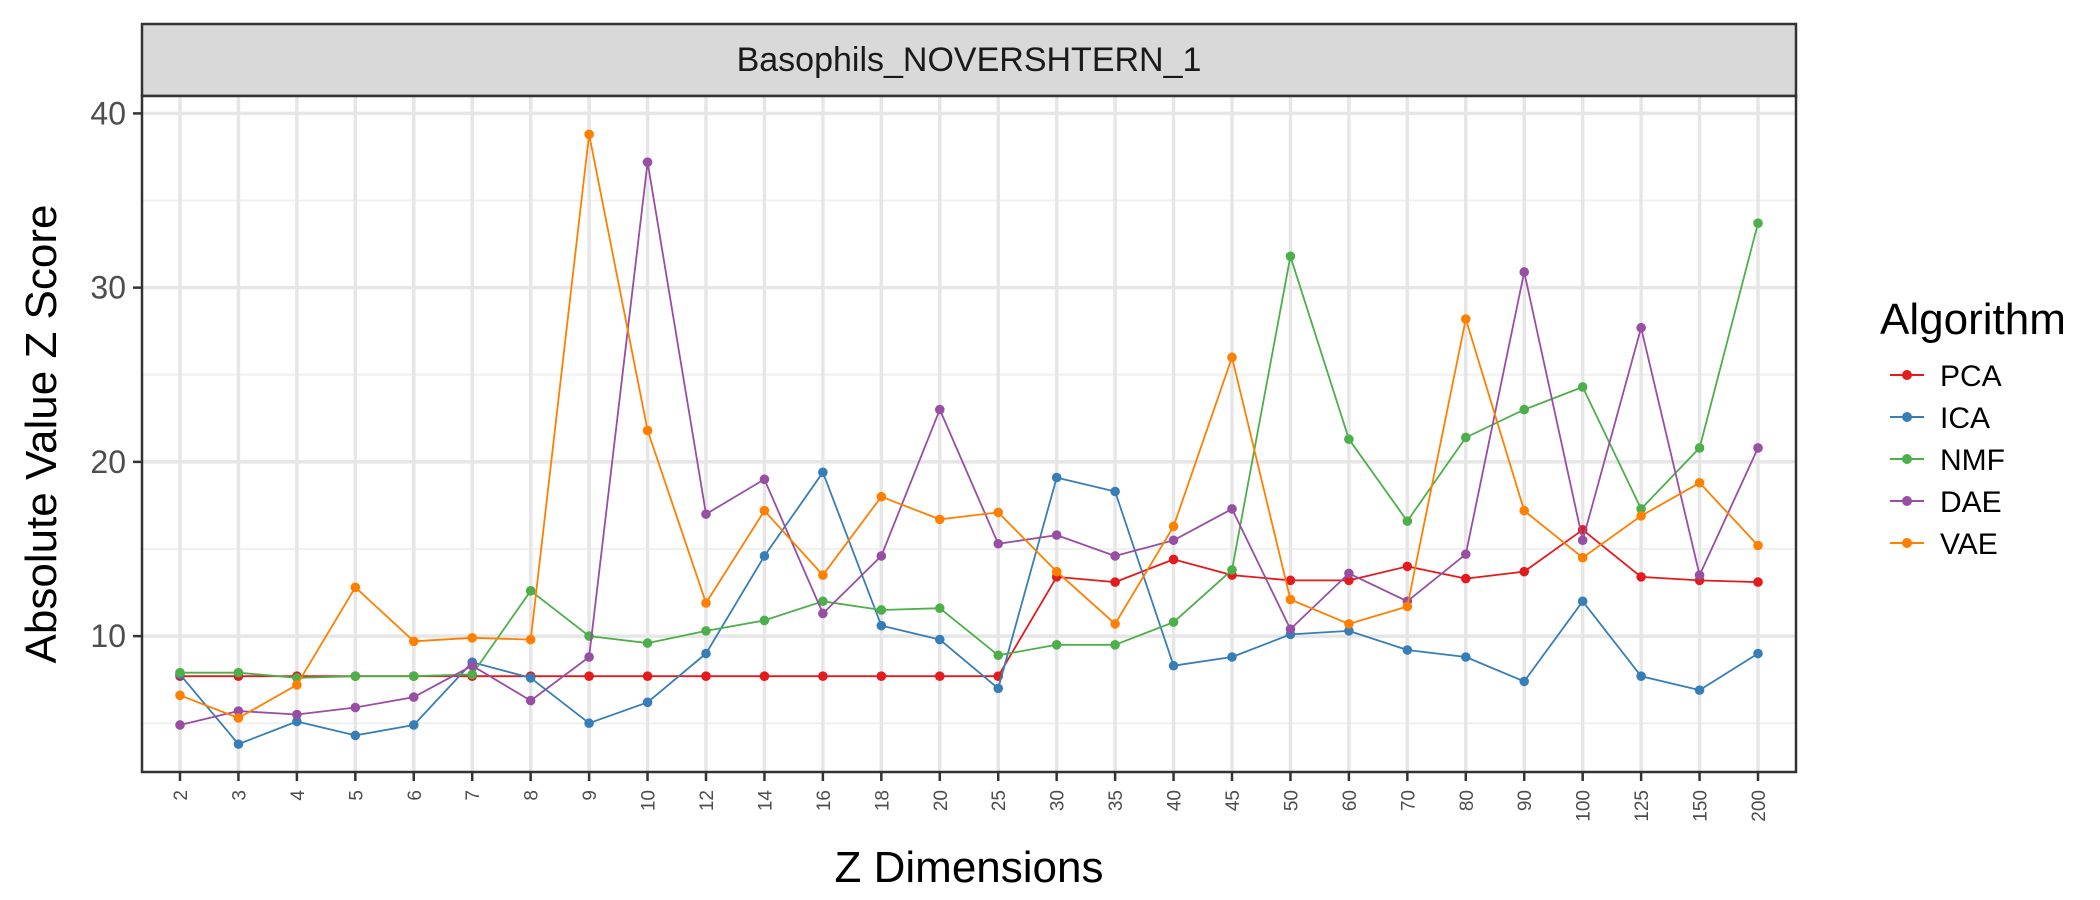  What do you see at coordinates (108, 462) in the screenshot?
I see `y-tick-label: 20` at bounding box center [108, 462].